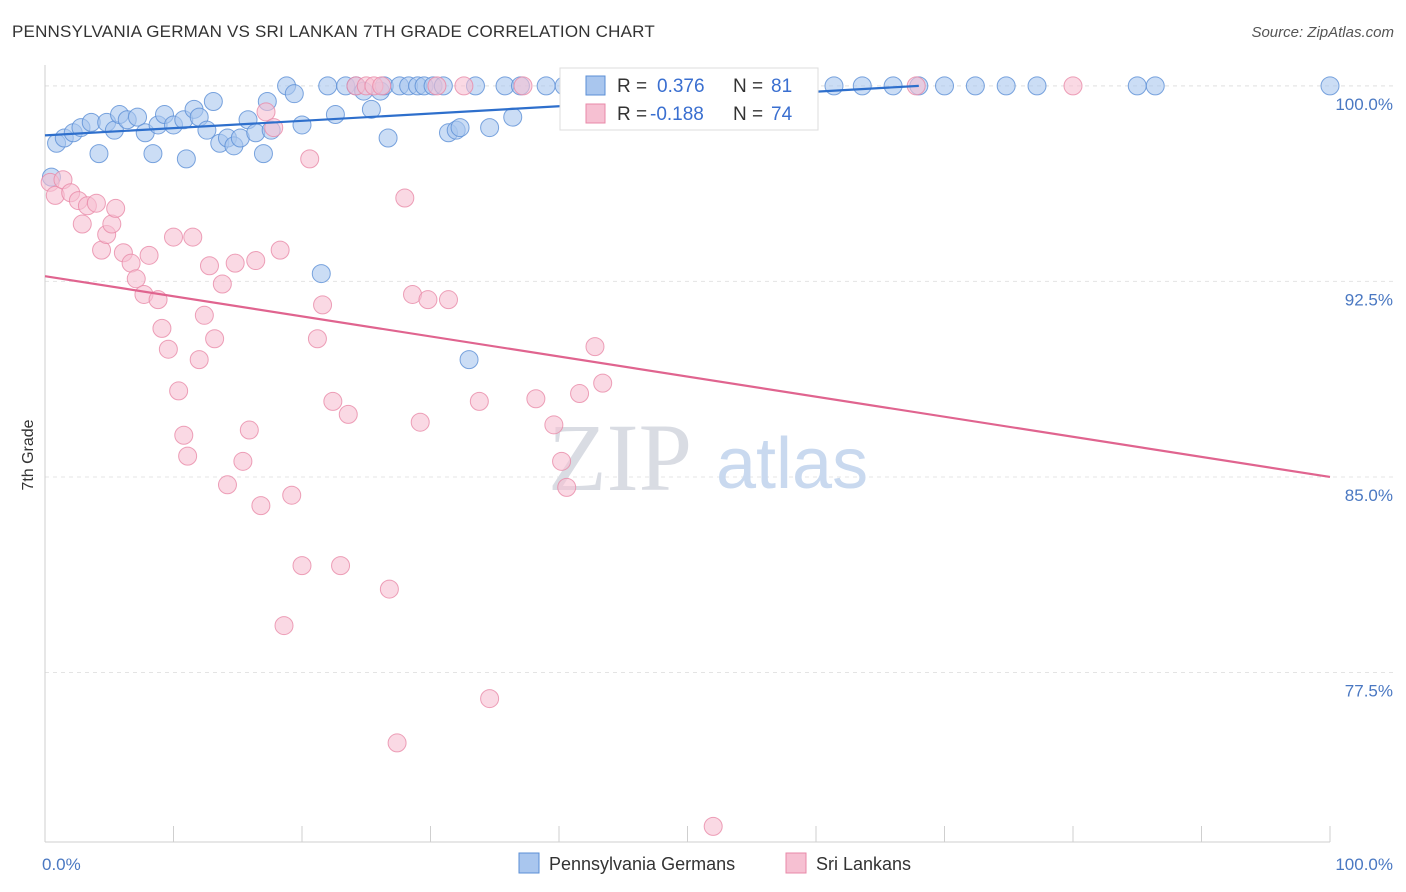 This screenshot has width=1406, height=892. I want to click on legend-r-value-pink: -0.188, so click(677, 114).